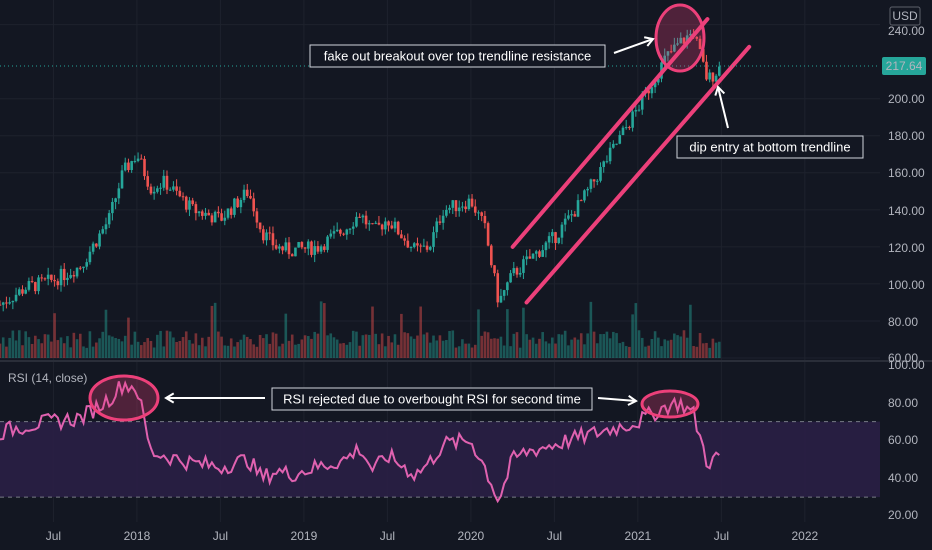  Describe the element at coordinates (906, 248) in the screenshot. I see `price-tick-label: 120.00` at that location.